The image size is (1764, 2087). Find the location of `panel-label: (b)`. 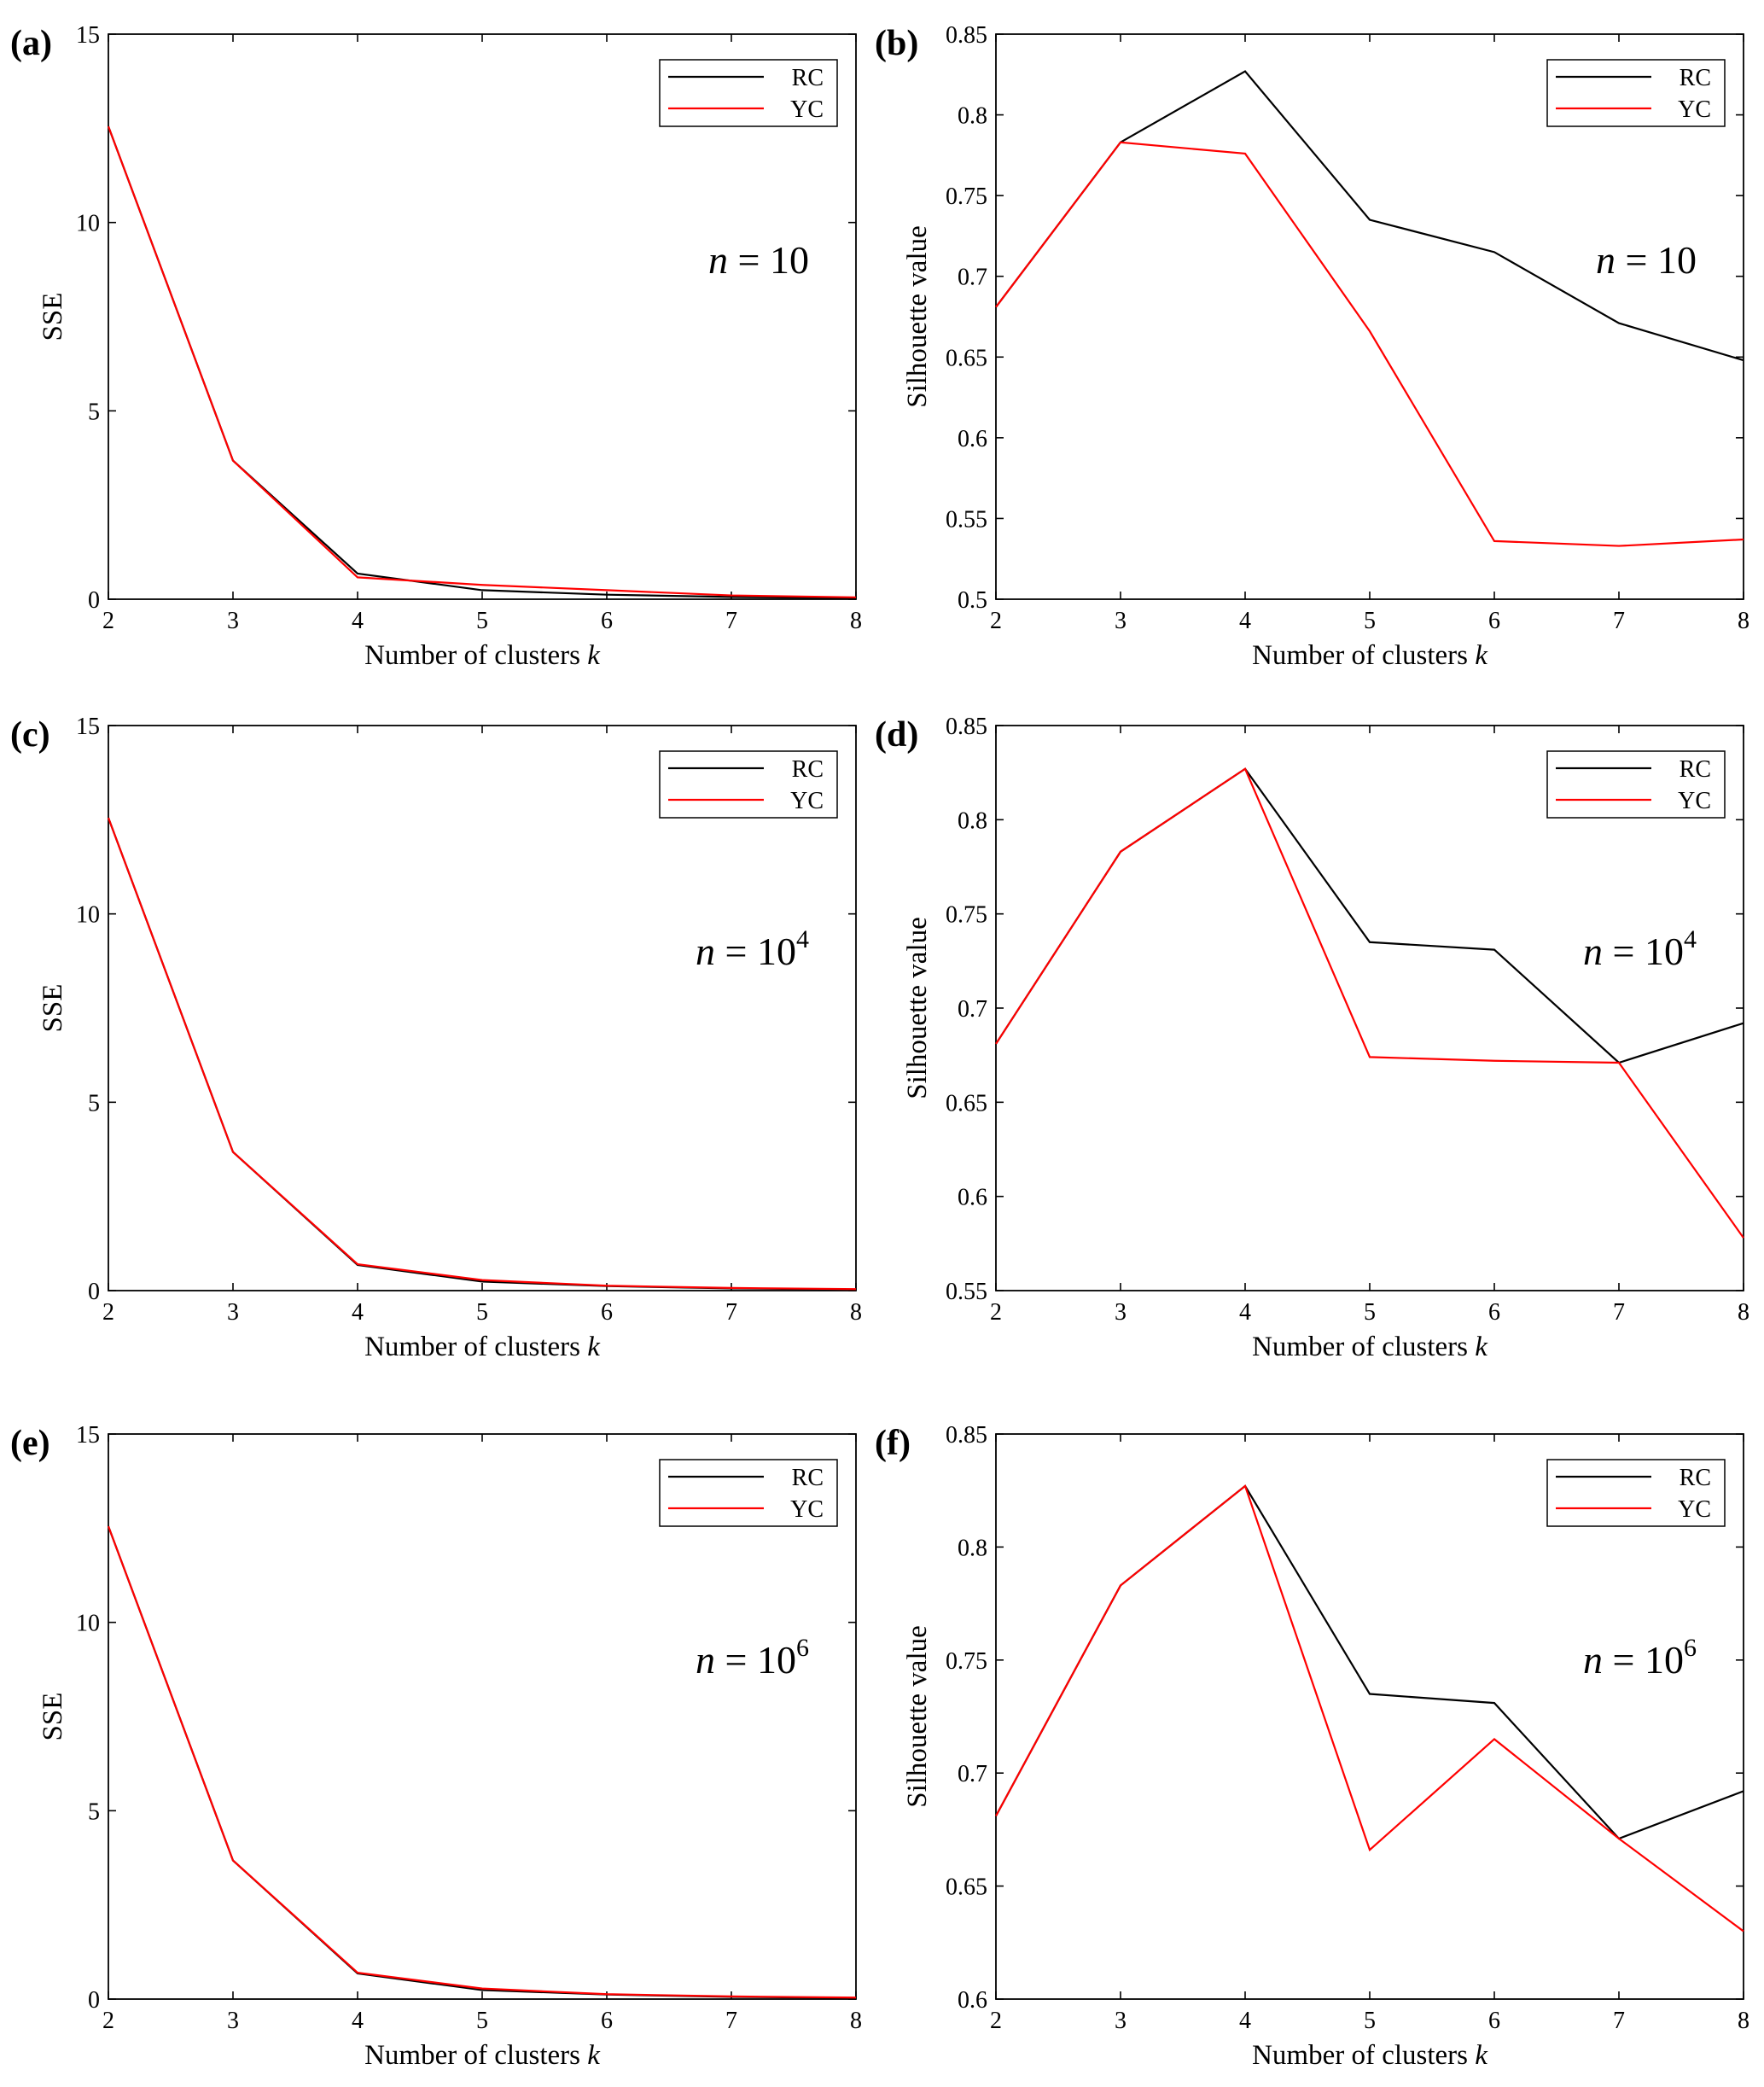

panel-label: (b) is located at coordinates (896, 44).